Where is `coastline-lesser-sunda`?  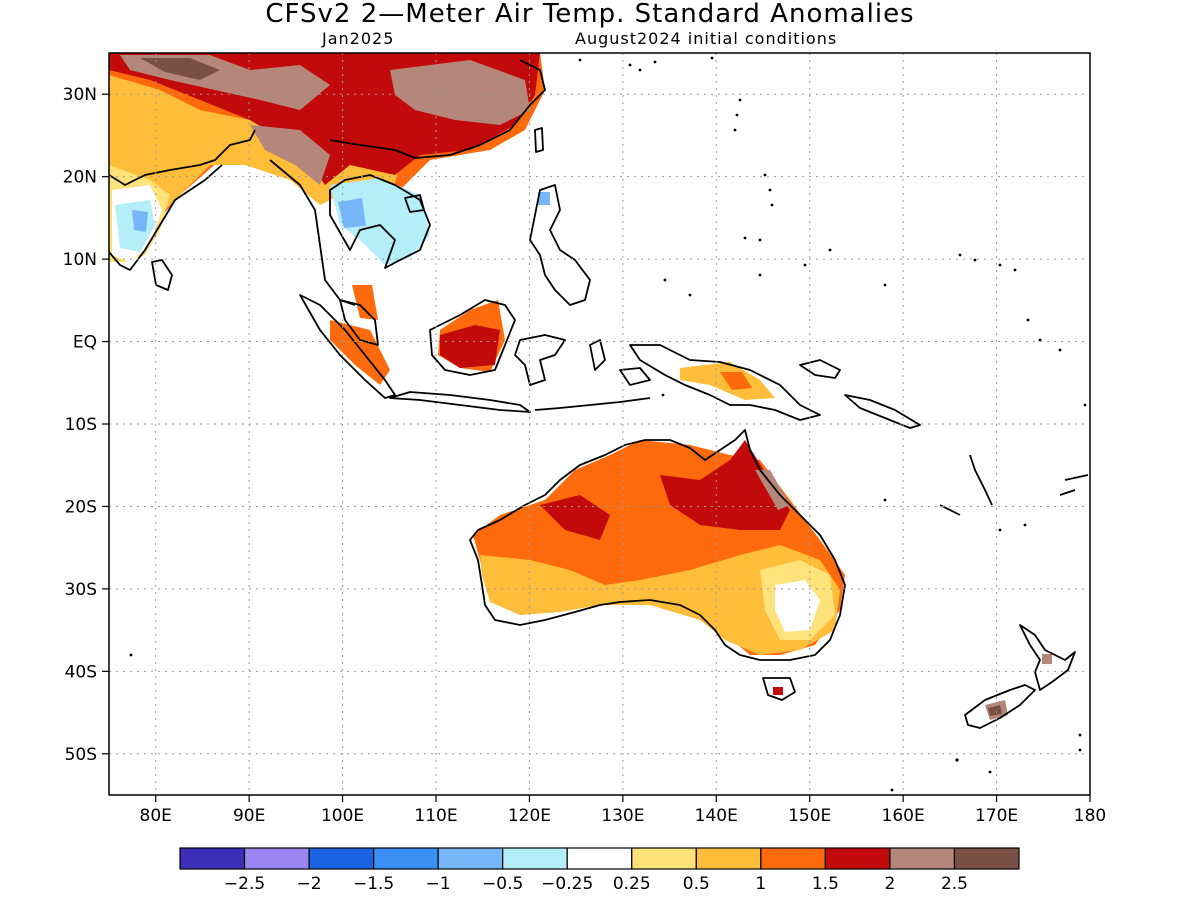
coastline-lesser-sunda is located at coordinates (592, 404).